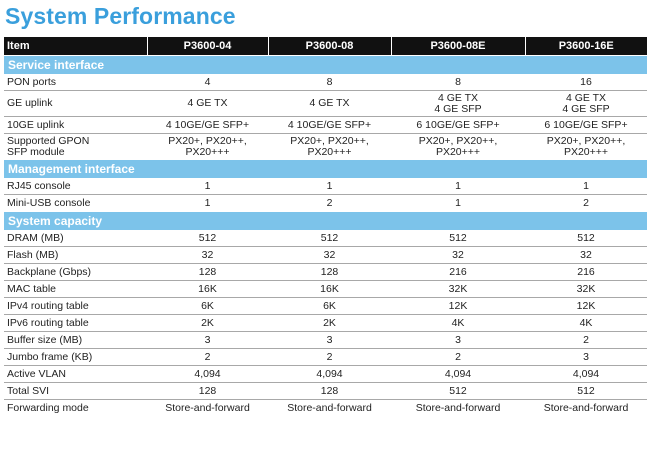 Image resolution: width=659 pixels, height=455 pixels. I want to click on value-cell-text: 4 GE SFP, so click(586, 108).